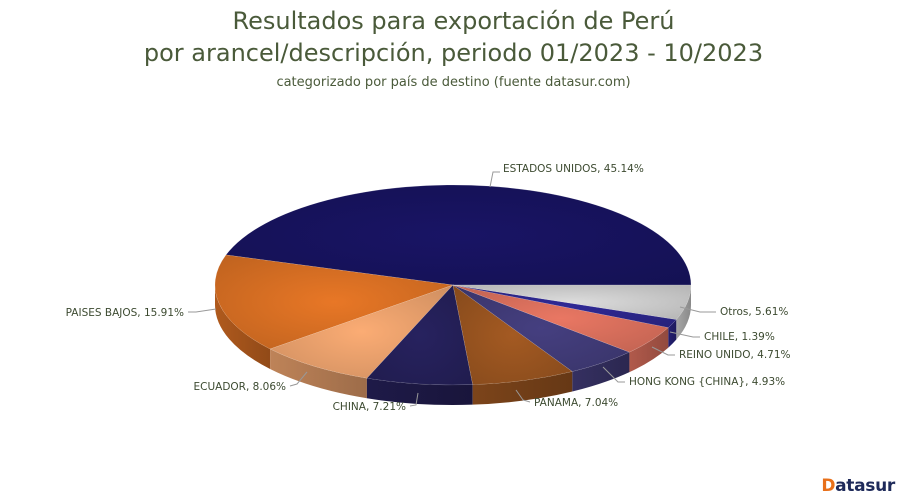 This screenshot has height=500, width=907. Describe the element at coordinates (739, 337) in the screenshot. I see `data-label: CHILE, 1.39%` at that location.